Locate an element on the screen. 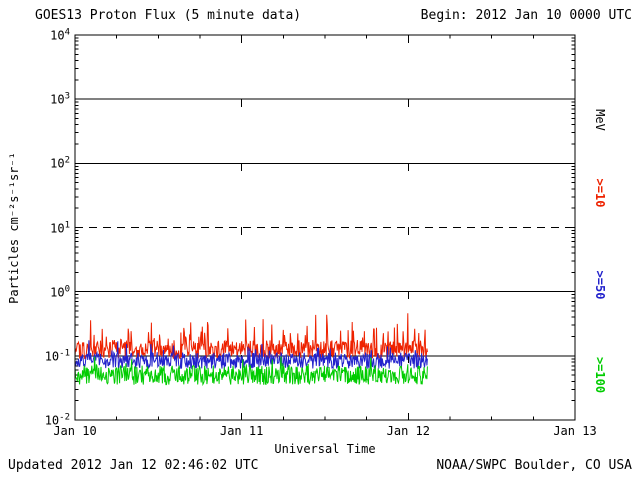 This screenshot has height=480, width=640. y-tick-label: 10⁰ is located at coordinates (60, 292).